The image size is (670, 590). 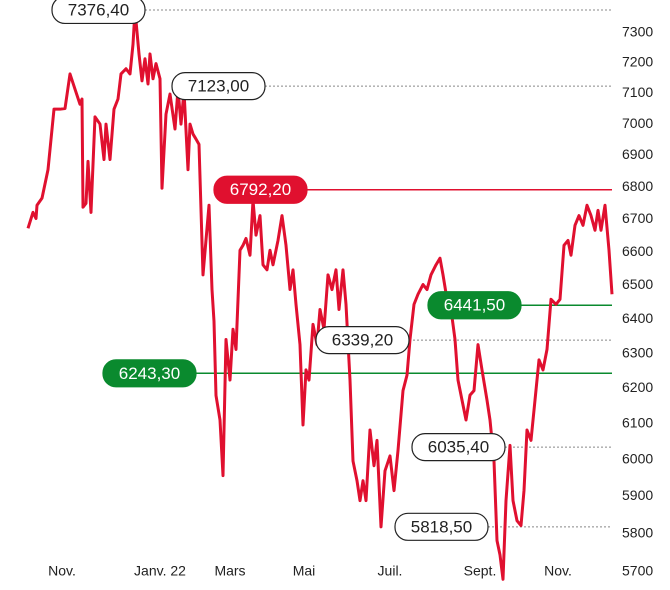 I want to click on y-tick-label: 6300, so click(x=637, y=352).